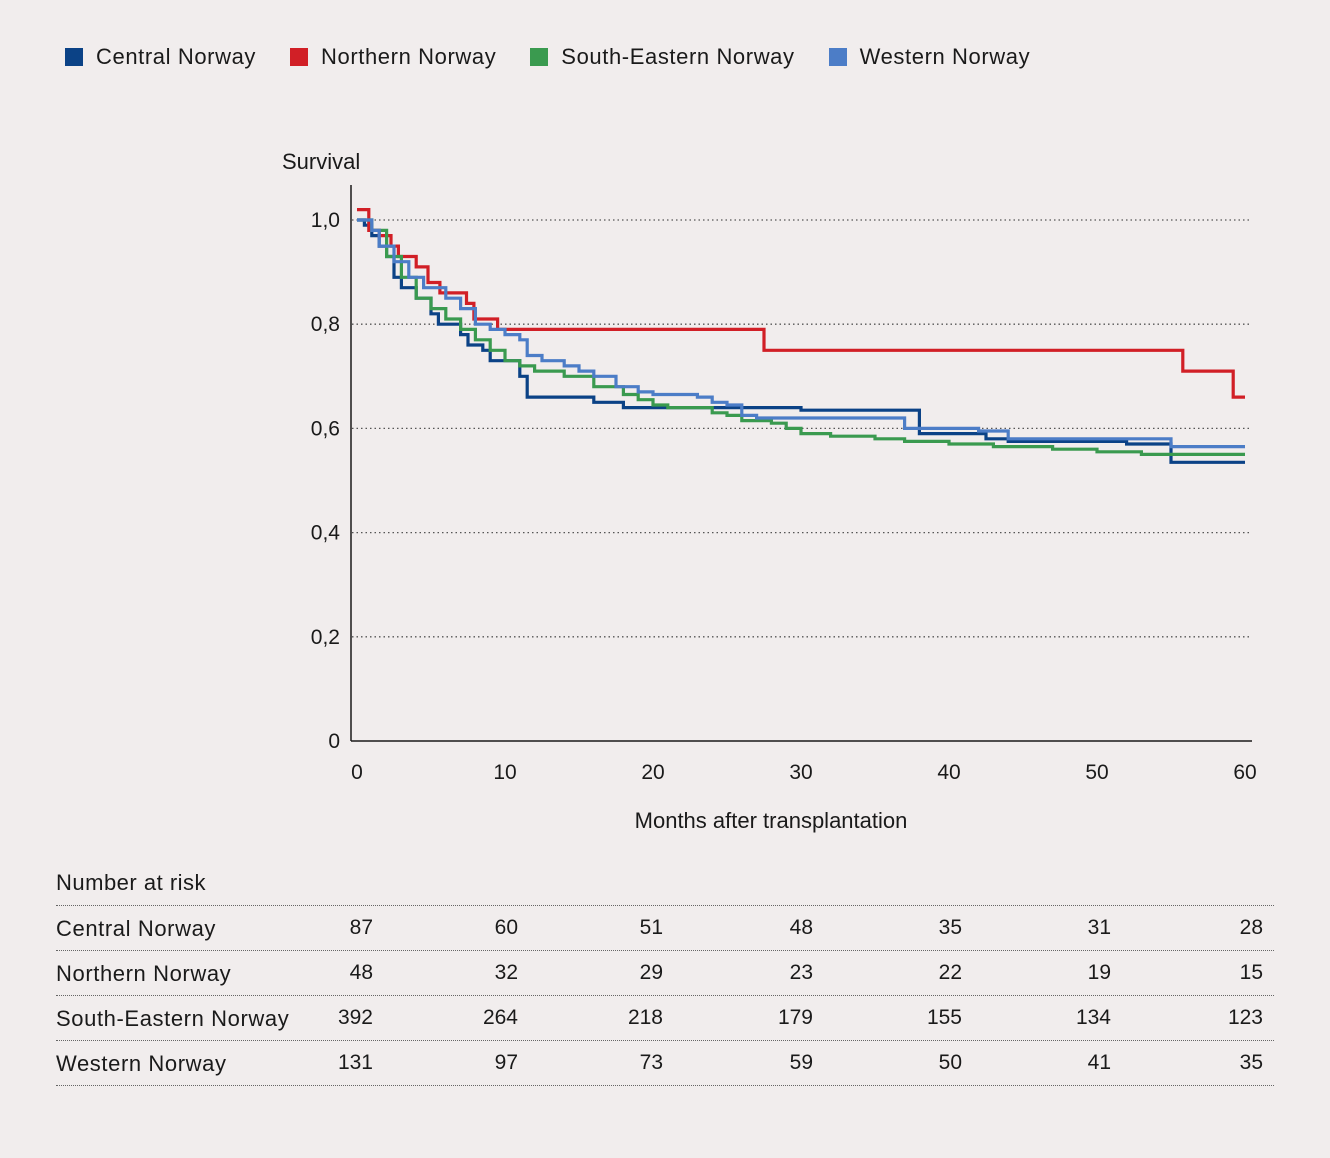 This screenshot has width=1330, height=1158. Describe the element at coordinates (506, 972) in the screenshot. I see `risk-value: 32` at that location.